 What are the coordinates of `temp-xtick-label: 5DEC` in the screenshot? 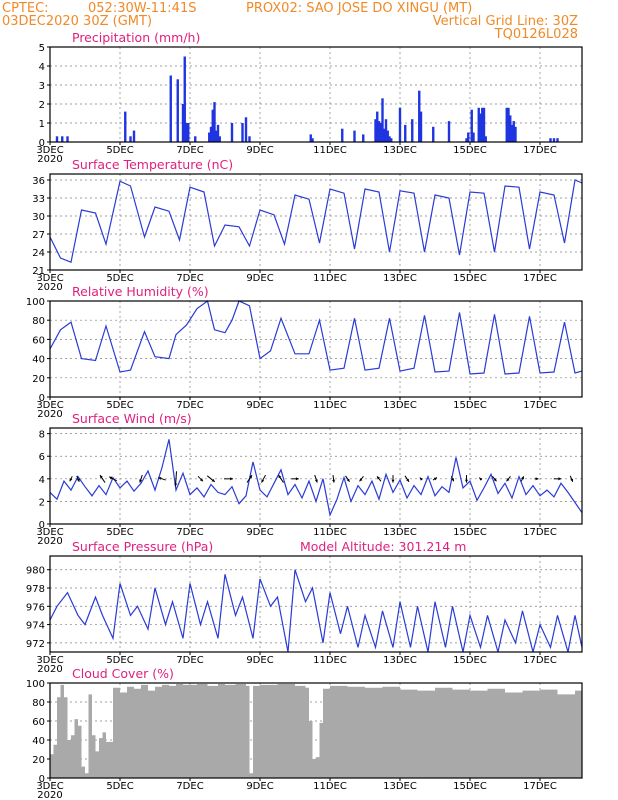 It's located at (119, 278).